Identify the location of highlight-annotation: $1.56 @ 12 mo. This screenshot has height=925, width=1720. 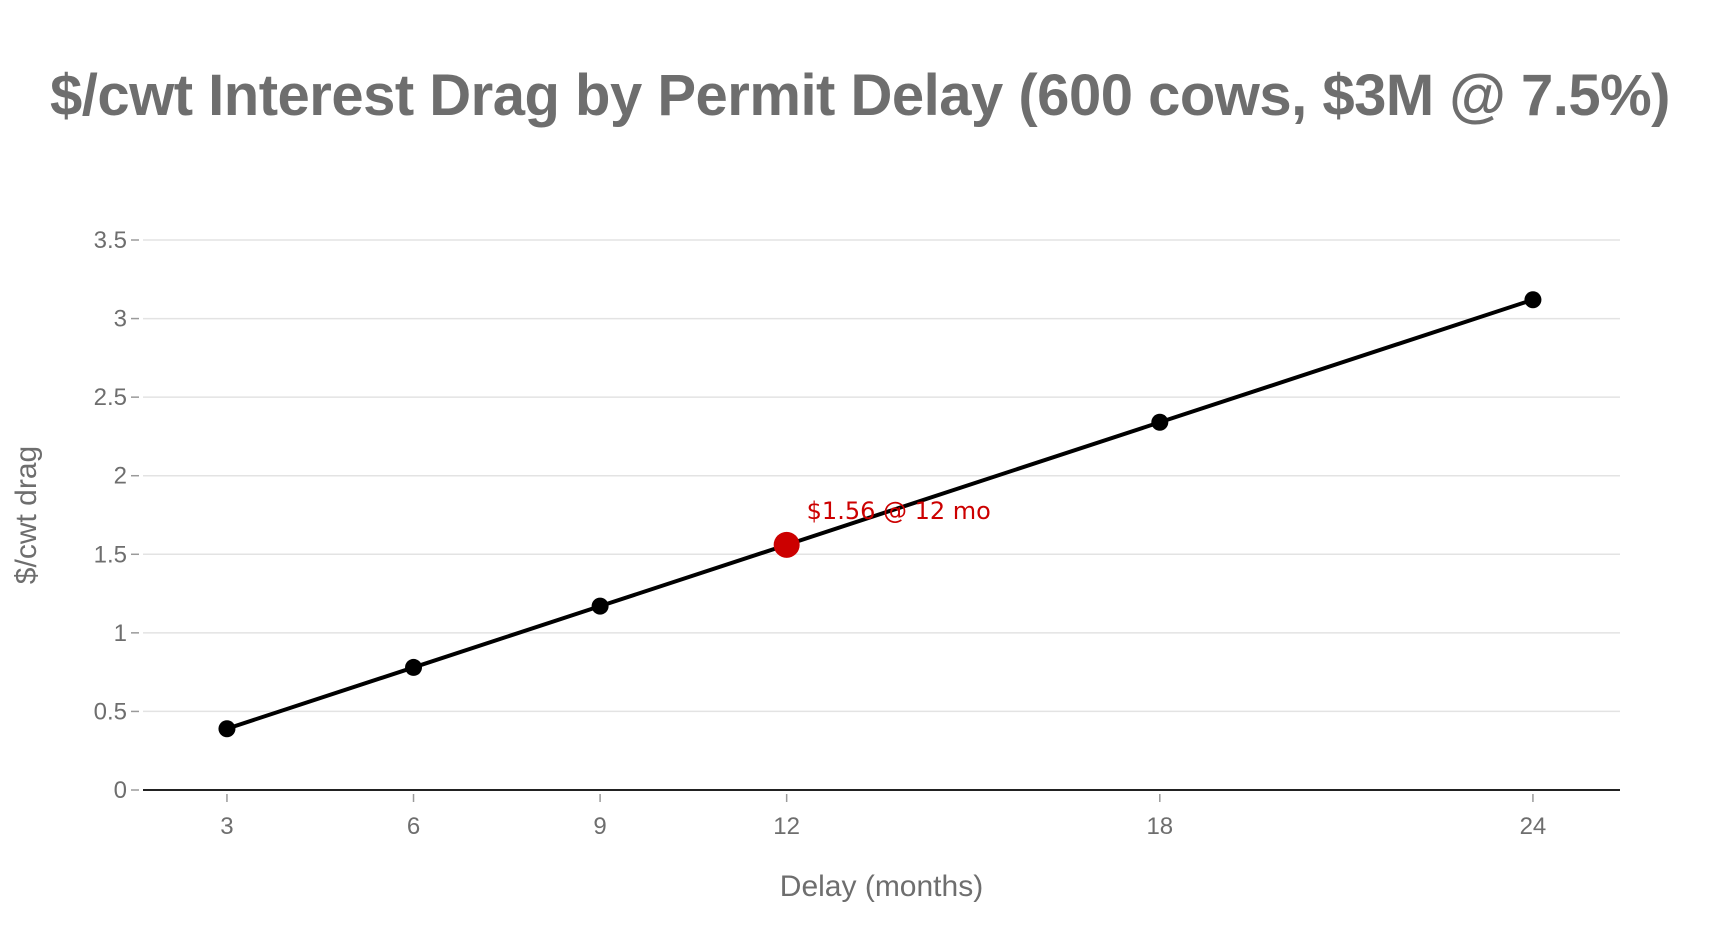
(899, 511).